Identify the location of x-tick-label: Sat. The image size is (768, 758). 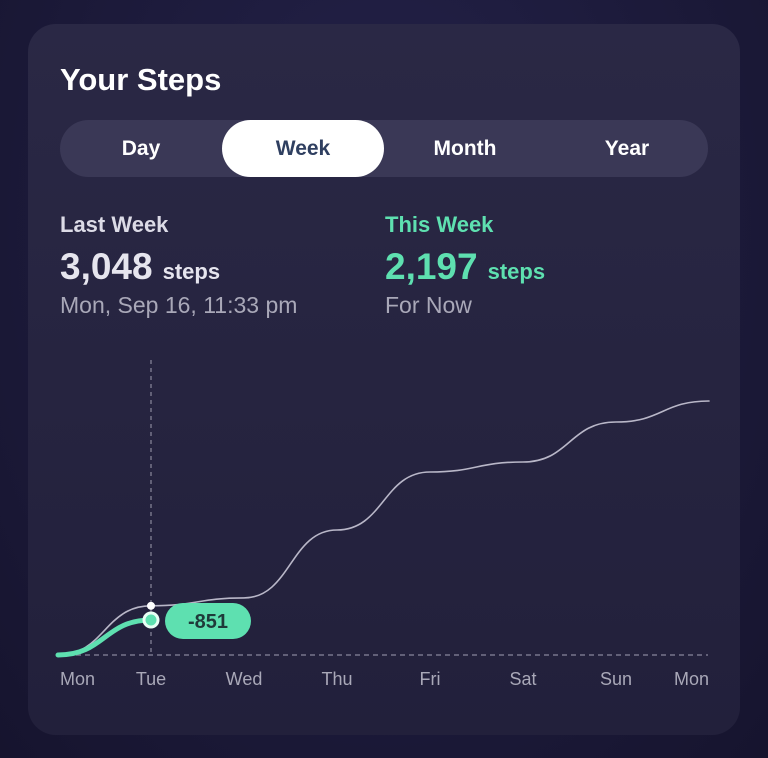
(522, 679).